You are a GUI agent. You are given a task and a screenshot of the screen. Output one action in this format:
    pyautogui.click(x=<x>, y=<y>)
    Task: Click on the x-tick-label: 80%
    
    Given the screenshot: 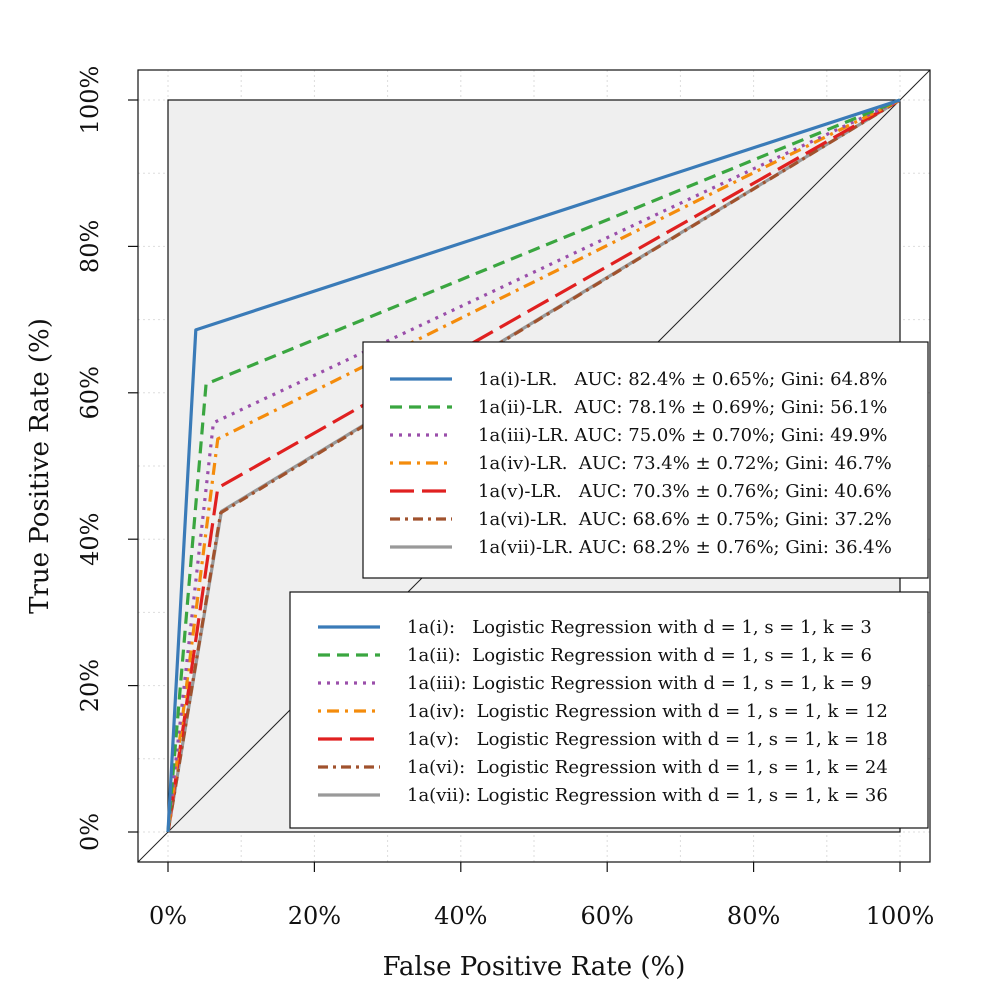 What is the action you would take?
    pyautogui.click(x=753, y=916)
    